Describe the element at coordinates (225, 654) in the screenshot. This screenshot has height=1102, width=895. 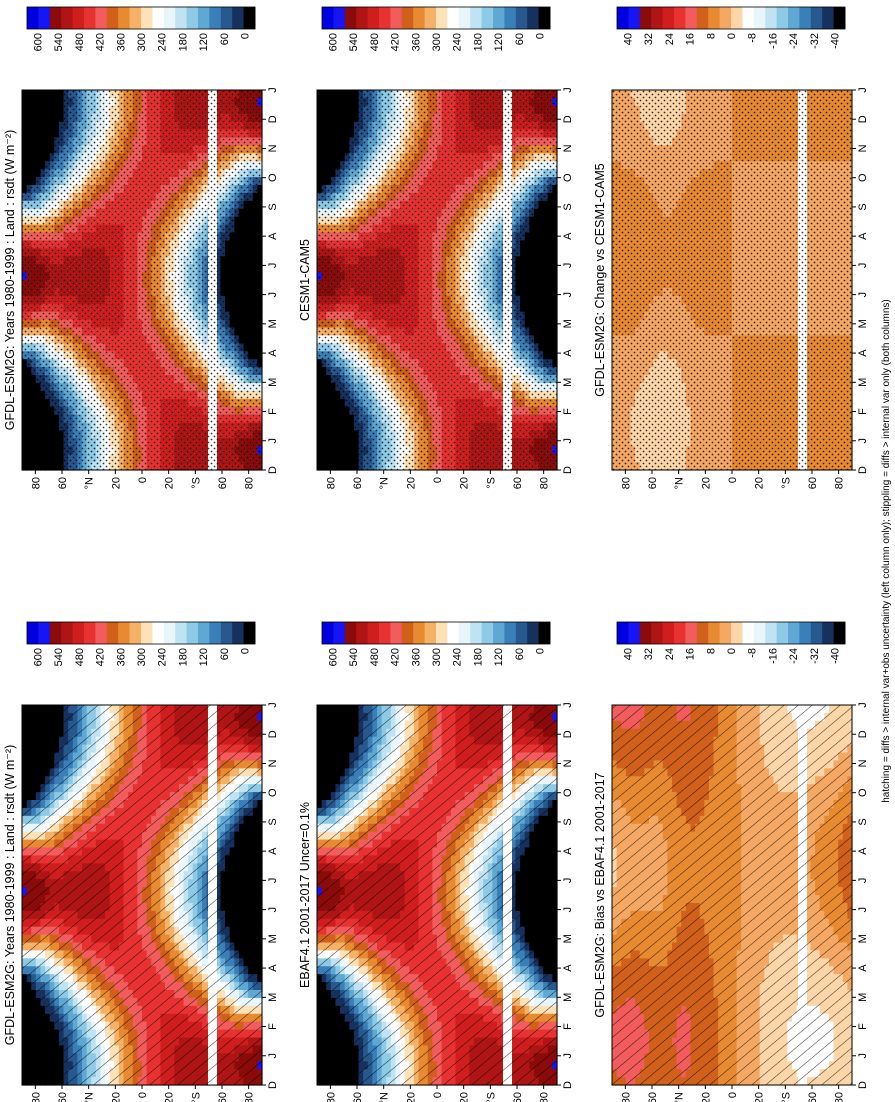
I see `colorbar-label: 60` at that location.